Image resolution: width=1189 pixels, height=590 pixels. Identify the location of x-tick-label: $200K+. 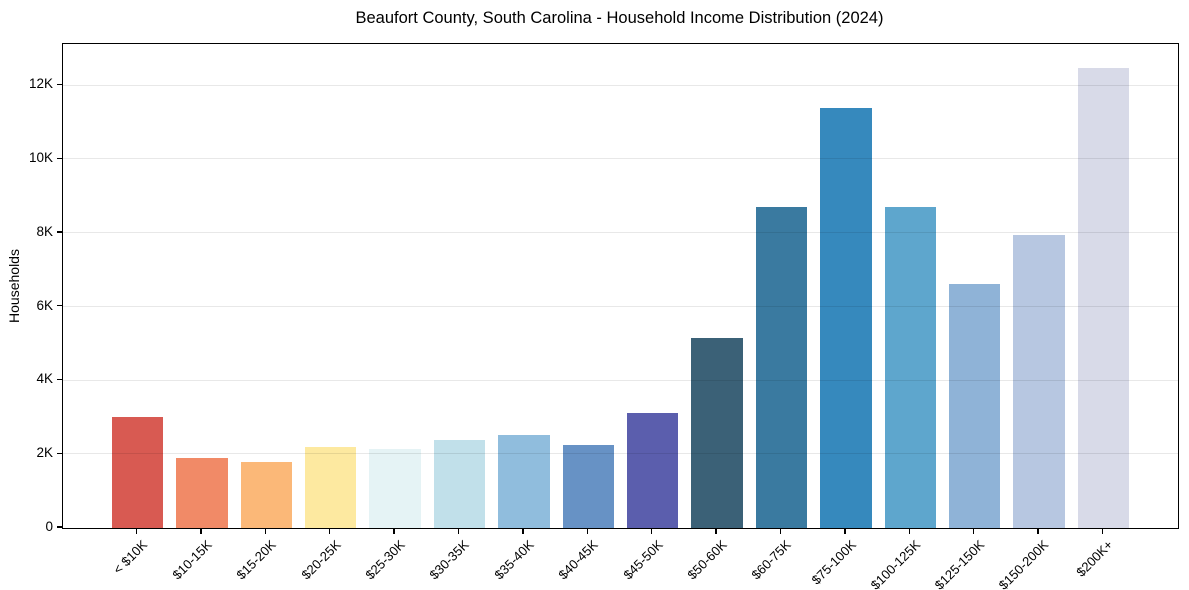
(1095, 558).